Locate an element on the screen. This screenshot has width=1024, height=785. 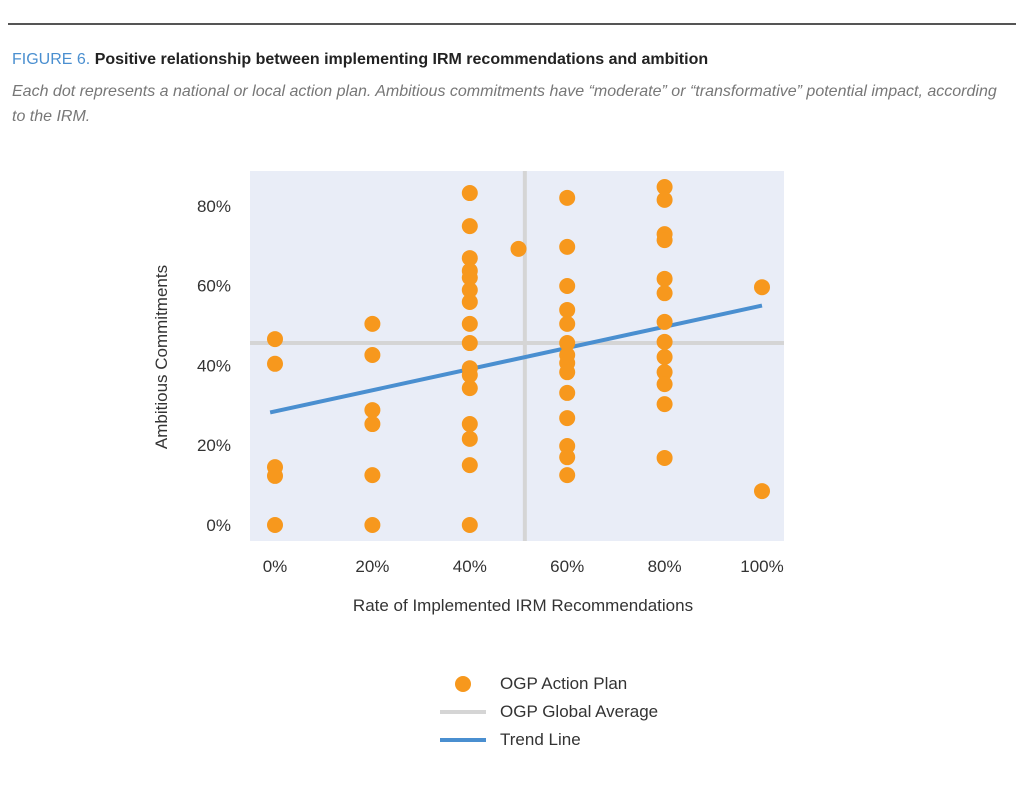
x-tick-label: 0% is located at coordinates (275, 566).